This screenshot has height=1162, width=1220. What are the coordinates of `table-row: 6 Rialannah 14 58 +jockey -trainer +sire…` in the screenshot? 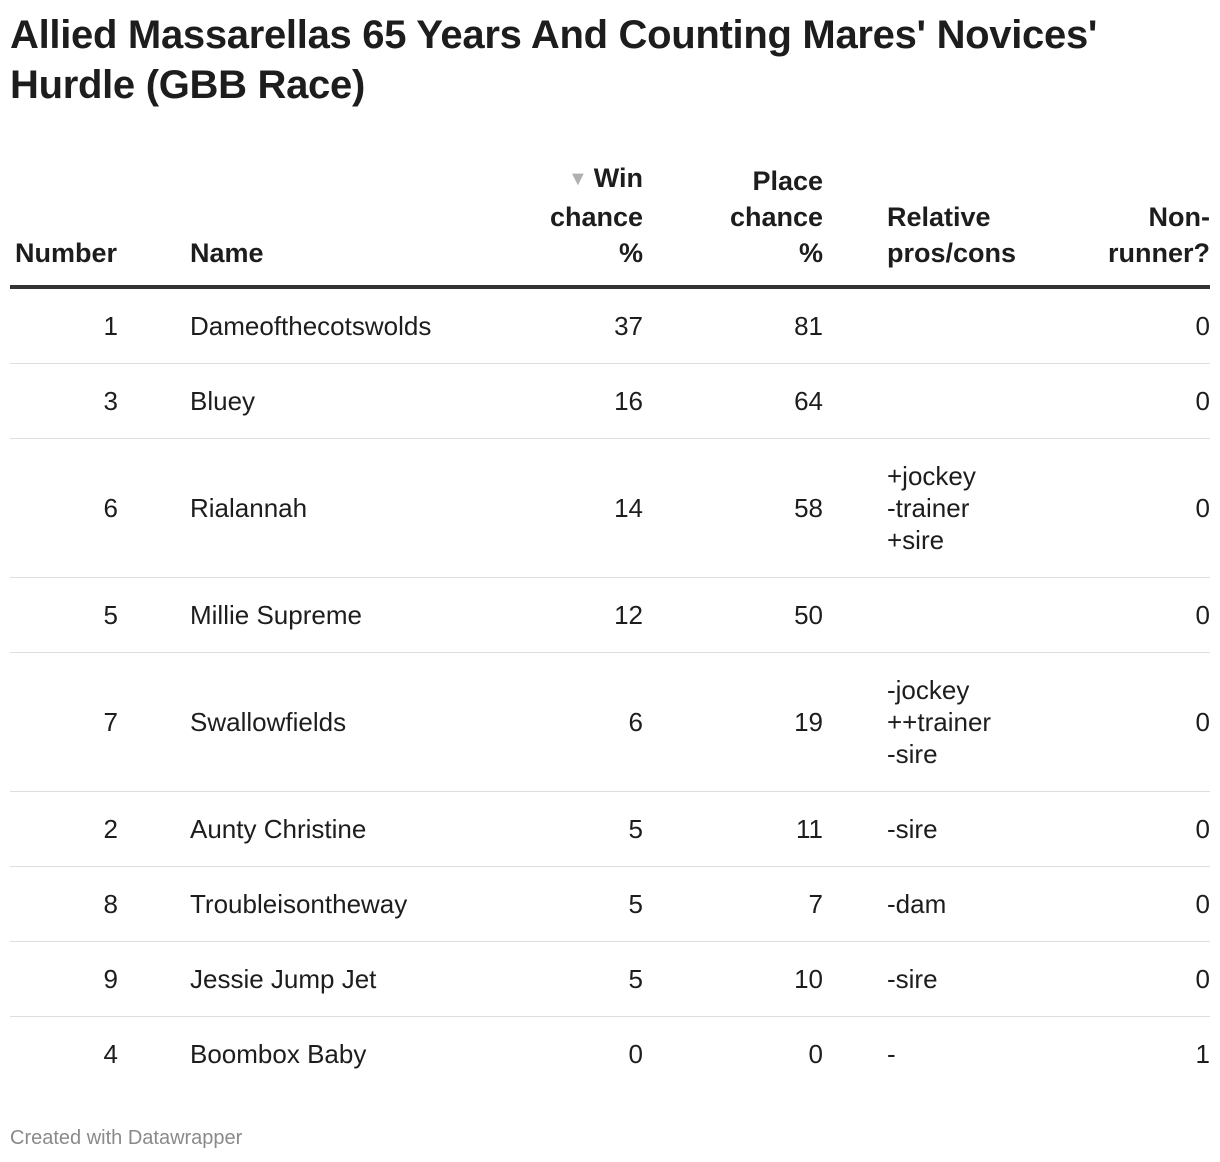 It's located at (610, 508).